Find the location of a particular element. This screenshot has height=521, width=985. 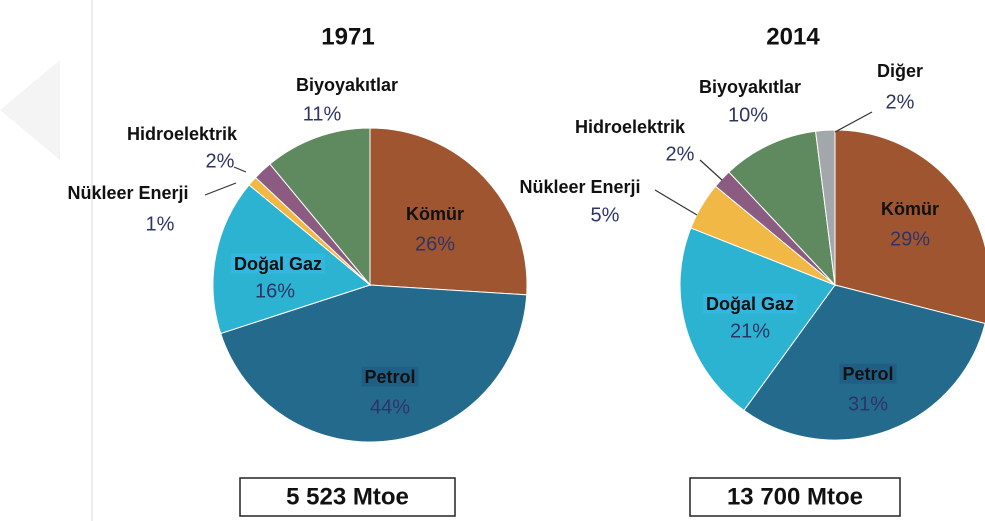

total-label: 13 700 Mtoe is located at coordinates (795, 496).